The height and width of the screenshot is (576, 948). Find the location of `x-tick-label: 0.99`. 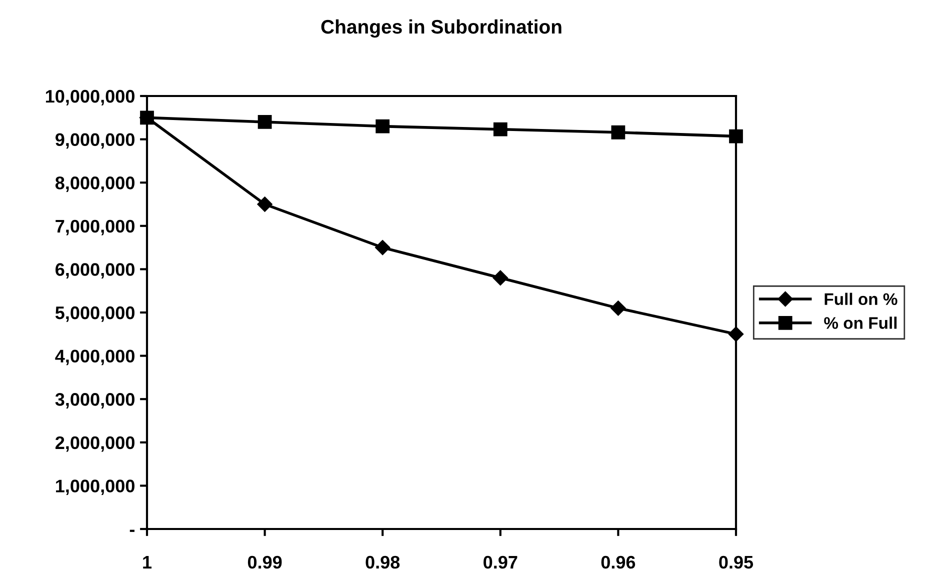

x-tick-label: 0.99 is located at coordinates (265, 562).